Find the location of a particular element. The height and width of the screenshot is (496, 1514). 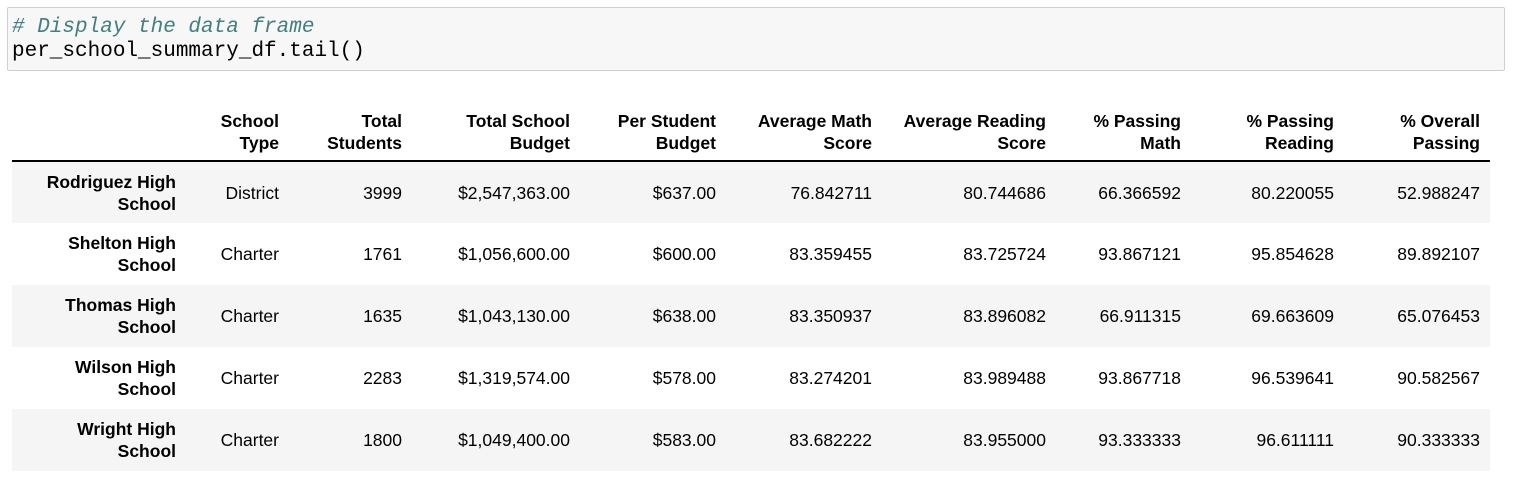

table-cell: 66.366592 is located at coordinates (1139, 192).